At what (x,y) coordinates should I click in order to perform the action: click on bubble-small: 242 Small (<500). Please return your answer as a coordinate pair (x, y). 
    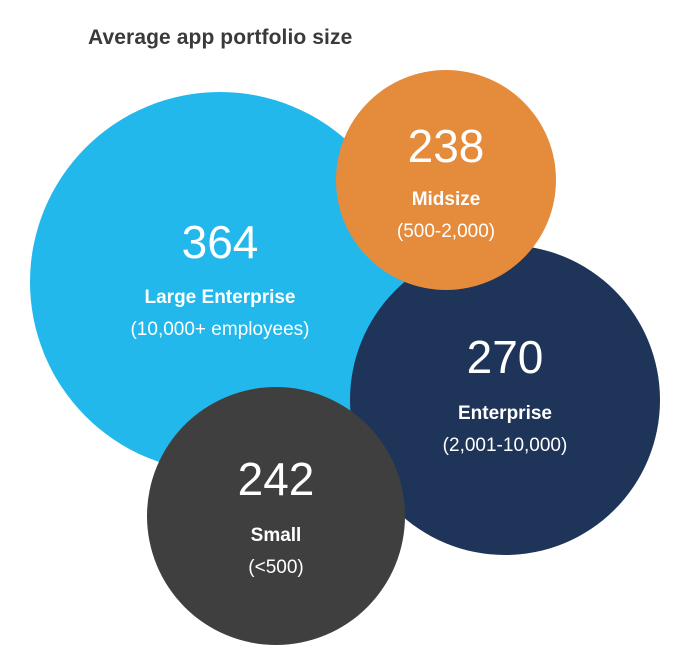
    Looking at the image, I should click on (276, 516).